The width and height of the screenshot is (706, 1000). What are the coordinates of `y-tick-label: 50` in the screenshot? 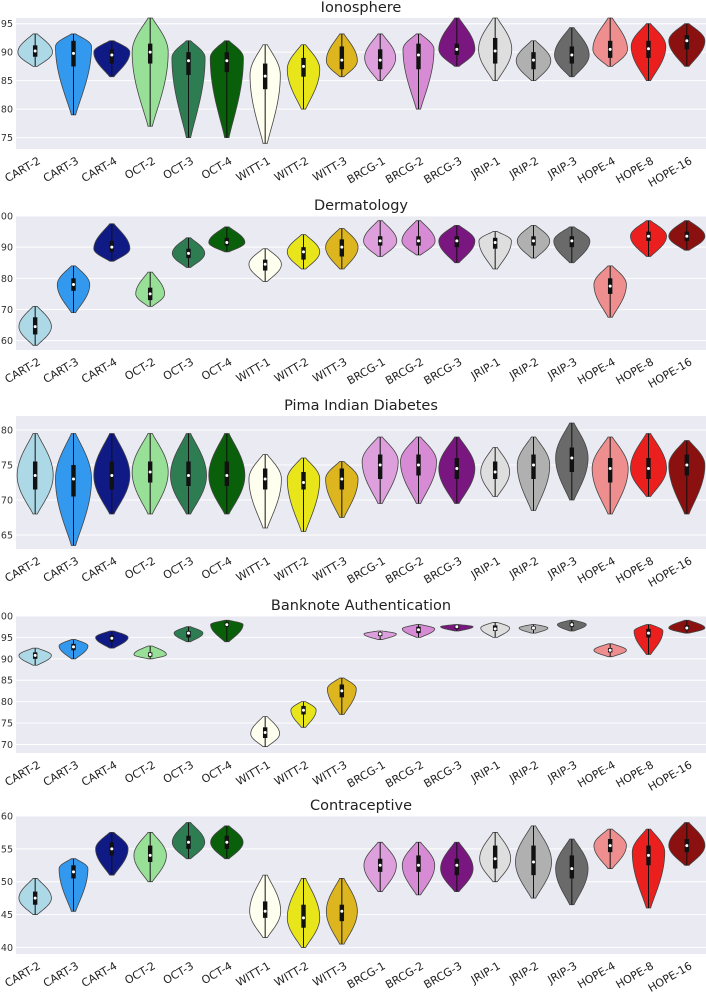 It's located at (7, 882).